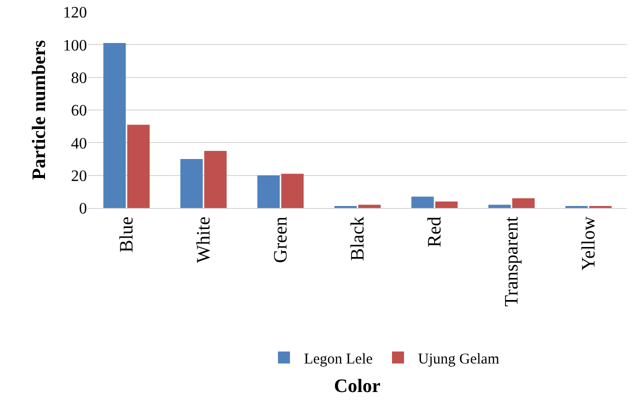 The width and height of the screenshot is (632, 408). What do you see at coordinates (127, 234) in the screenshot?
I see `x-tick-label: Blue` at bounding box center [127, 234].